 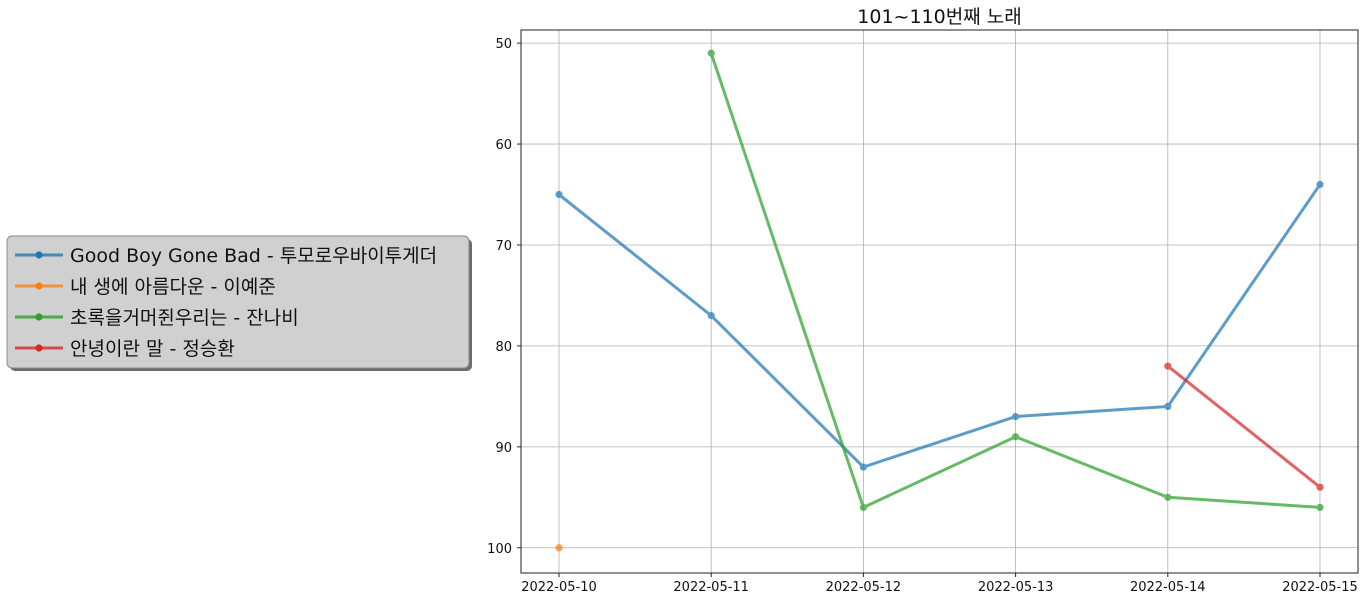 I want to click on legend-entry: 안녕이란 말 - 정승환, so click(x=125, y=349).